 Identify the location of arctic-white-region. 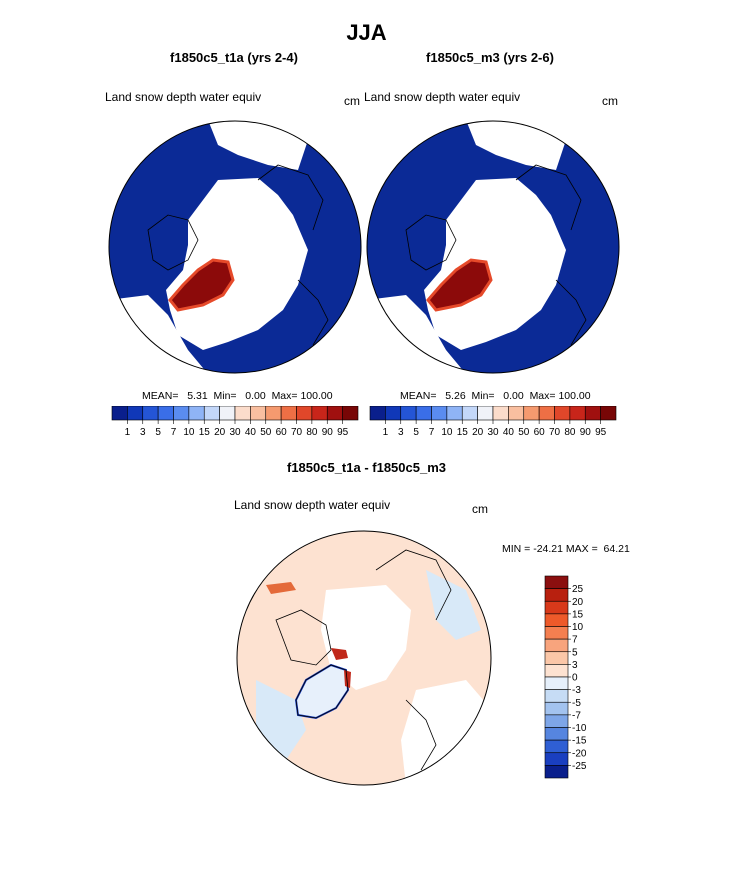
(495, 264).